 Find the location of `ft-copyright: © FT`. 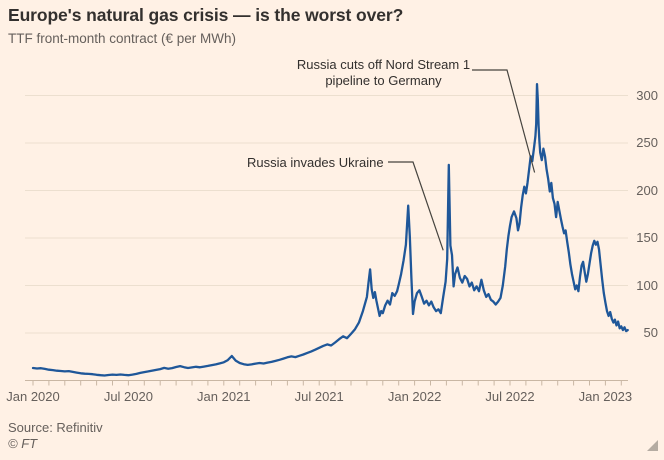

ft-copyright: © FT is located at coordinates (23, 443).